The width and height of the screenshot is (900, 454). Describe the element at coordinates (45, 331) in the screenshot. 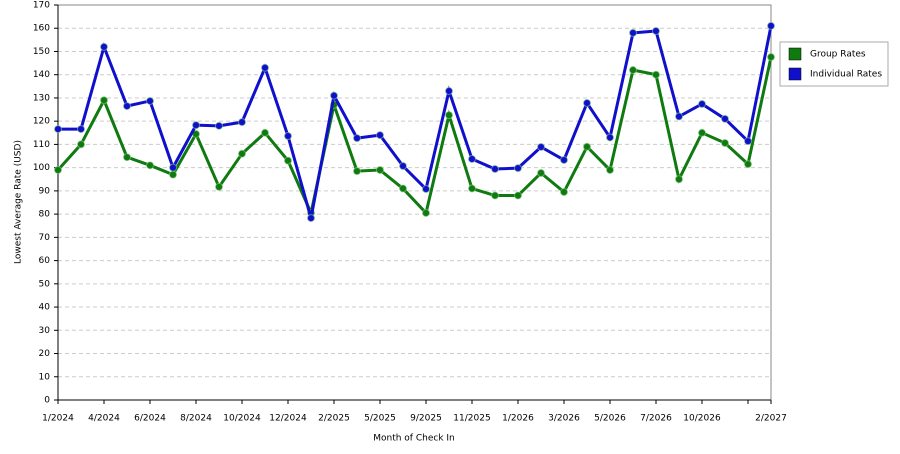

I see `y-tick-label: 30` at that location.